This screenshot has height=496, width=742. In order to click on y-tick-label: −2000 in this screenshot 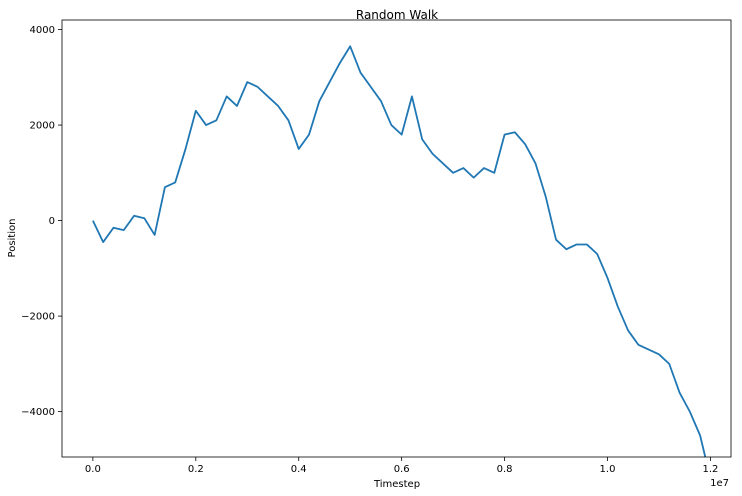, I will do `click(38, 317)`.